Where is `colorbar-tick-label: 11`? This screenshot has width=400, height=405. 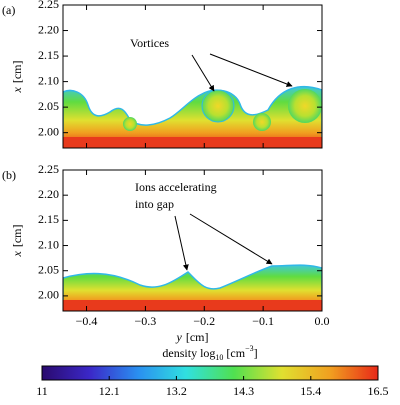 colorbar-tick-label: 11 is located at coordinates (42, 391).